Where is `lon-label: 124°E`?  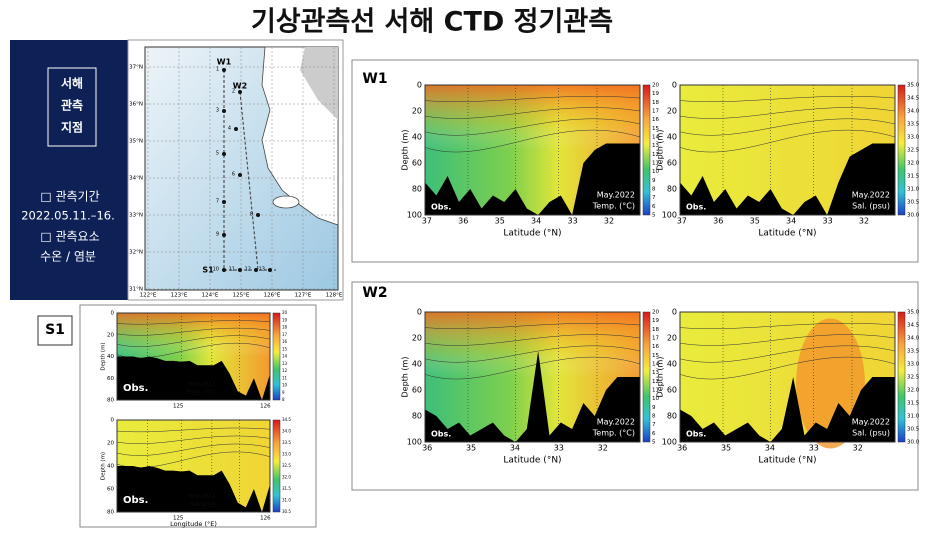
lon-label: 124°E is located at coordinates (210, 296).